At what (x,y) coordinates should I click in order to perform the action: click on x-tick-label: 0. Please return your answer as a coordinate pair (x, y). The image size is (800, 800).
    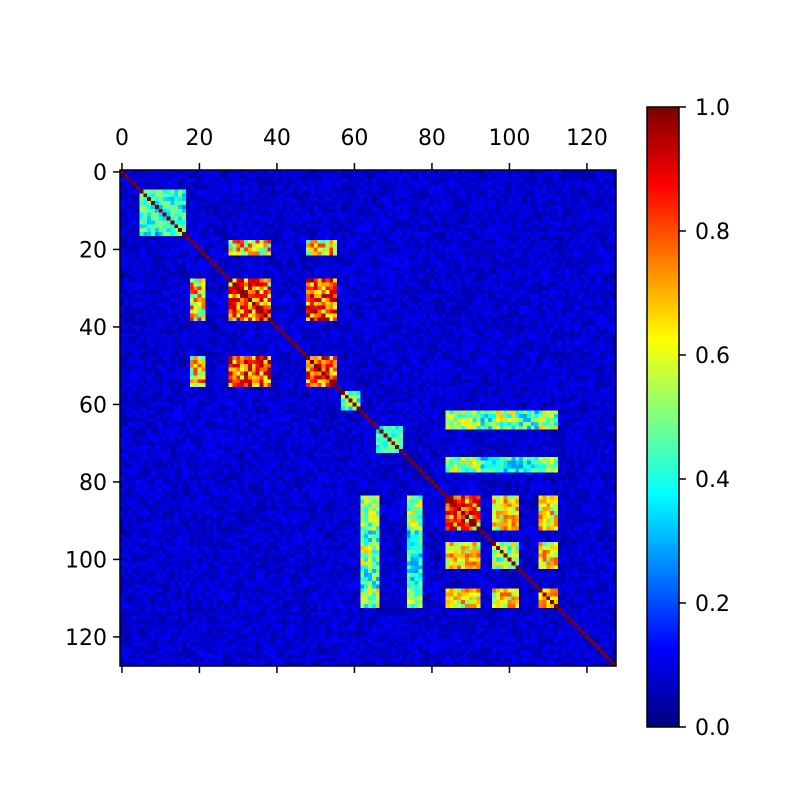
    Looking at the image, I should click on (122, 138).